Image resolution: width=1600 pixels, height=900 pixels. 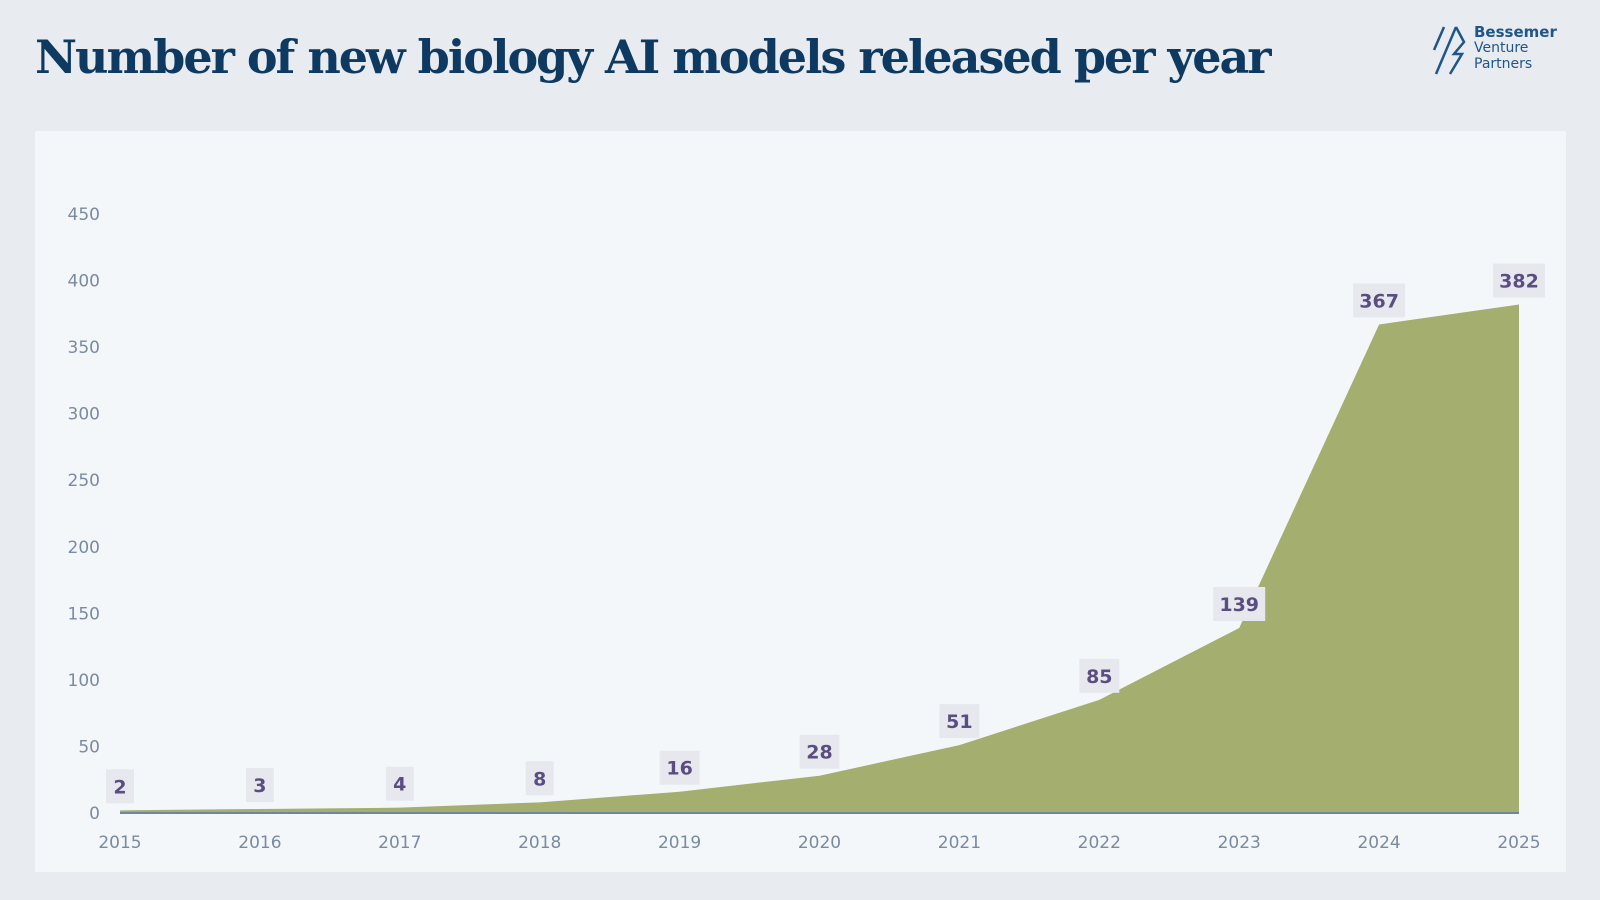 What do you see at coordinates (84, 548) in the screenshot?
I see `y-tick-label: 200` at bounding box center [84, 548].